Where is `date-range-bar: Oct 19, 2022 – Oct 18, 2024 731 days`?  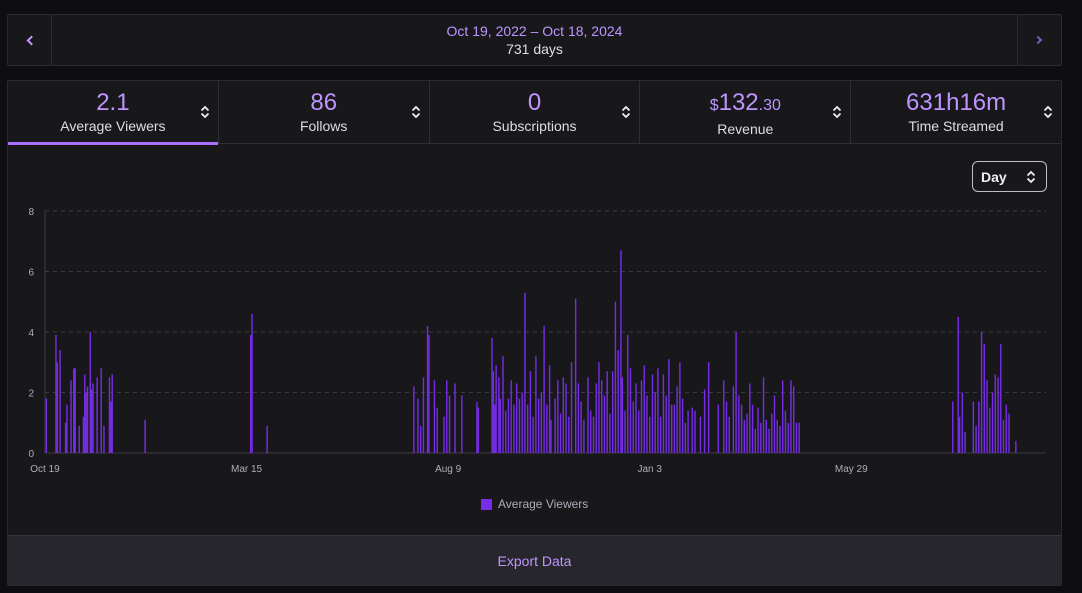 date-range-bar: Oct 19, 2022 – Oct 18, 2024 731 days is located at coordinates (534, 40).